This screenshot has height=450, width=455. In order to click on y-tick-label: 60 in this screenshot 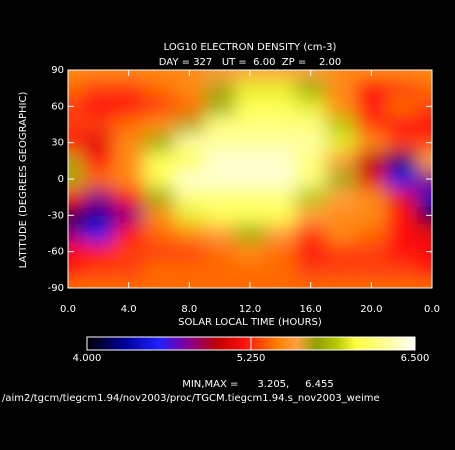, I will do `click(57, 106)`.